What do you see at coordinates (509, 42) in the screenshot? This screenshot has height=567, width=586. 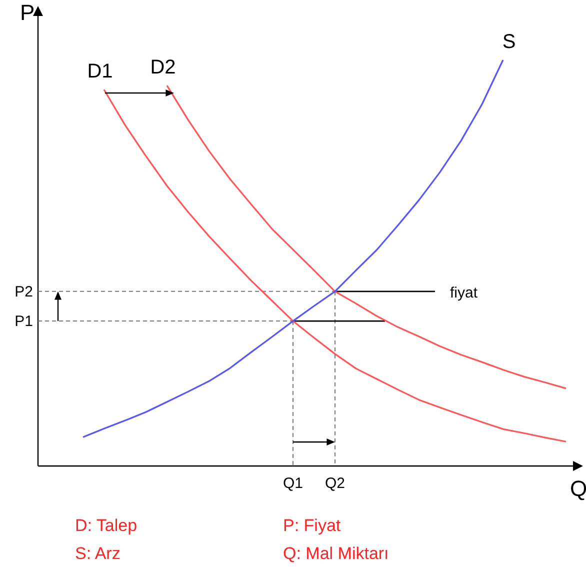 I see `series-label: S` at bounding box center [509, 42].